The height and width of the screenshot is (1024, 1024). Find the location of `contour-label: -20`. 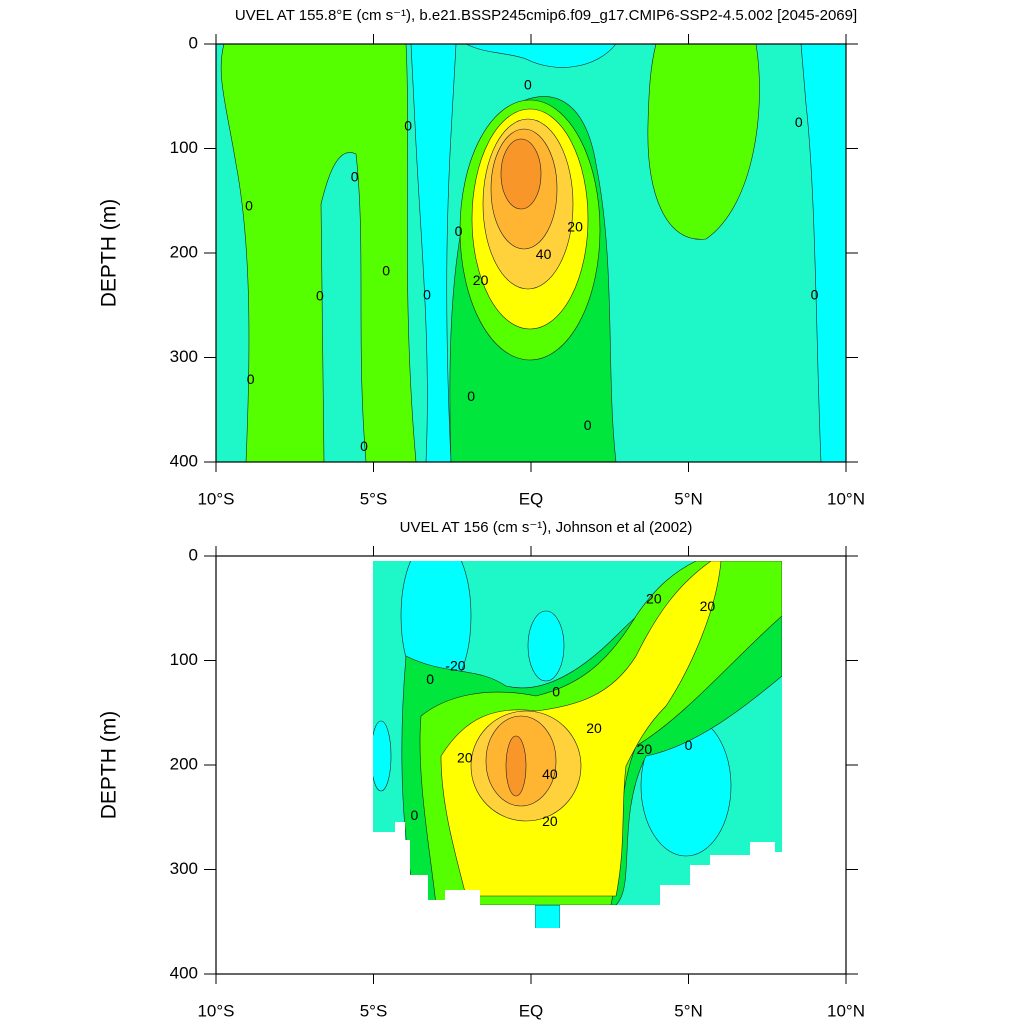

contour-label: -20 is located at coordinates (455, 665).